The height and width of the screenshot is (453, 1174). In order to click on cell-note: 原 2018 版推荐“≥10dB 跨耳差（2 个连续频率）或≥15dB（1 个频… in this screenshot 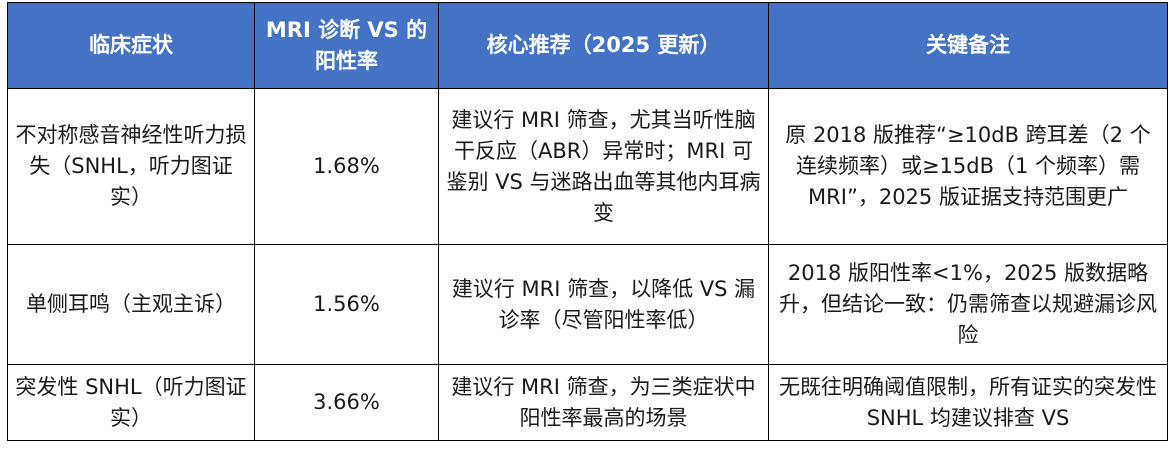, I will do `click(968, 166)`.